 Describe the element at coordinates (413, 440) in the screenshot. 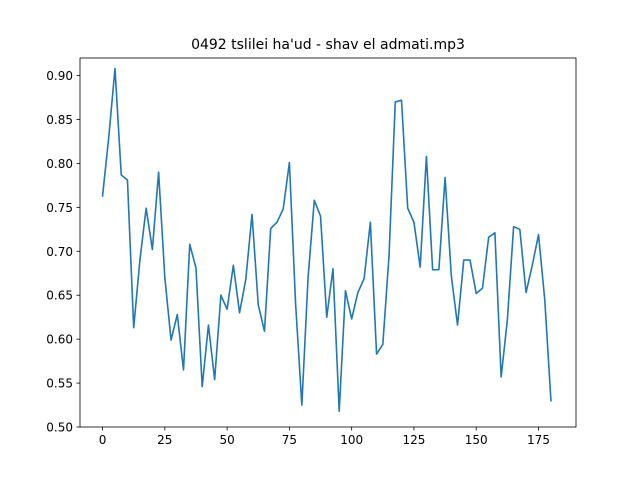

I see `x-tick-label: 125` at that location.